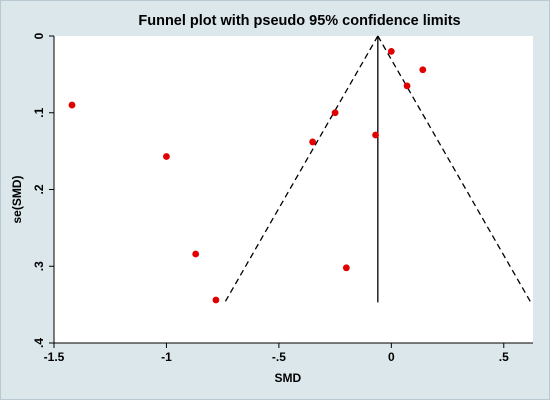  Describe the element at coordinates (39, 266) in the screenshot. I see `y-tick-label: .3` at that location.